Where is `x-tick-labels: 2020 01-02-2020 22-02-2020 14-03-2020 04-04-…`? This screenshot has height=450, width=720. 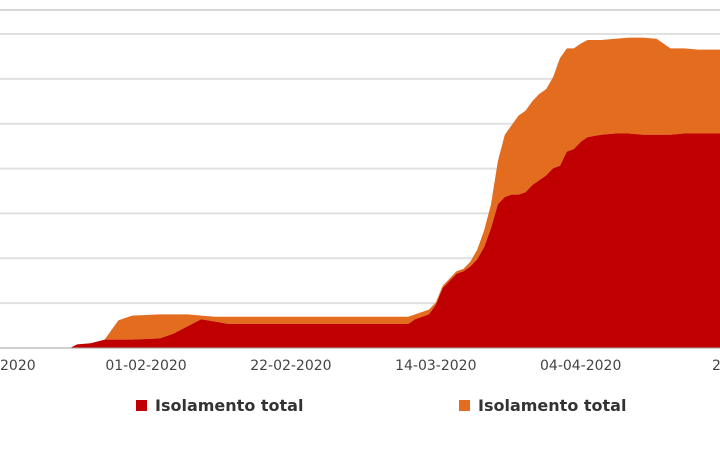 x-tick-labels: 2020 01-02-2020 22-02-2020 14-03-2020 04-04-… is located at coordinates (360, 366).